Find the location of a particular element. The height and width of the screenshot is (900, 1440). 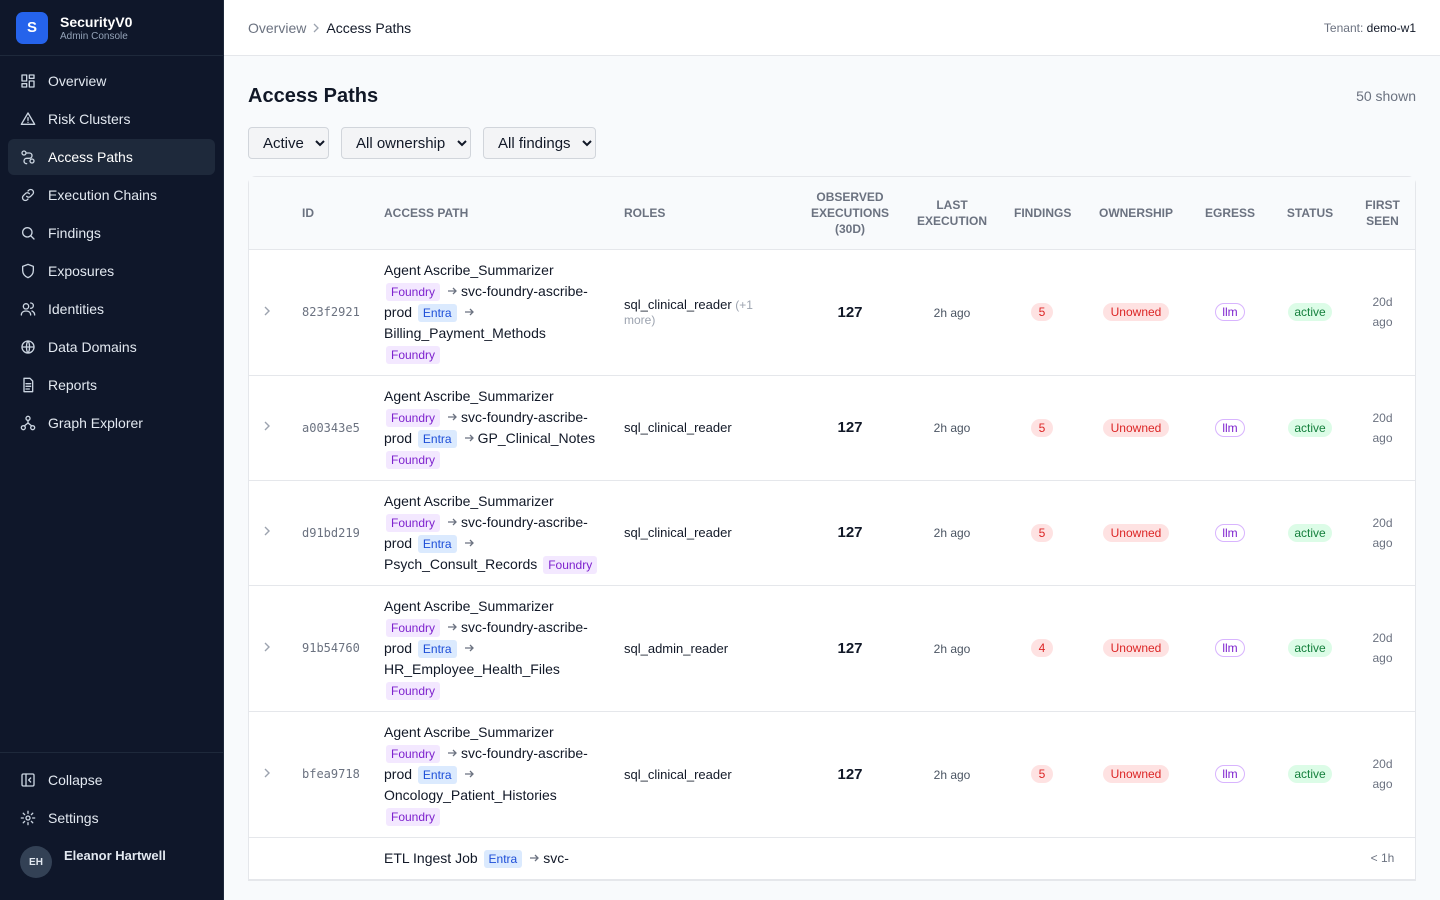

first-seen: 20d ago is located at coordinates (1382, 648).